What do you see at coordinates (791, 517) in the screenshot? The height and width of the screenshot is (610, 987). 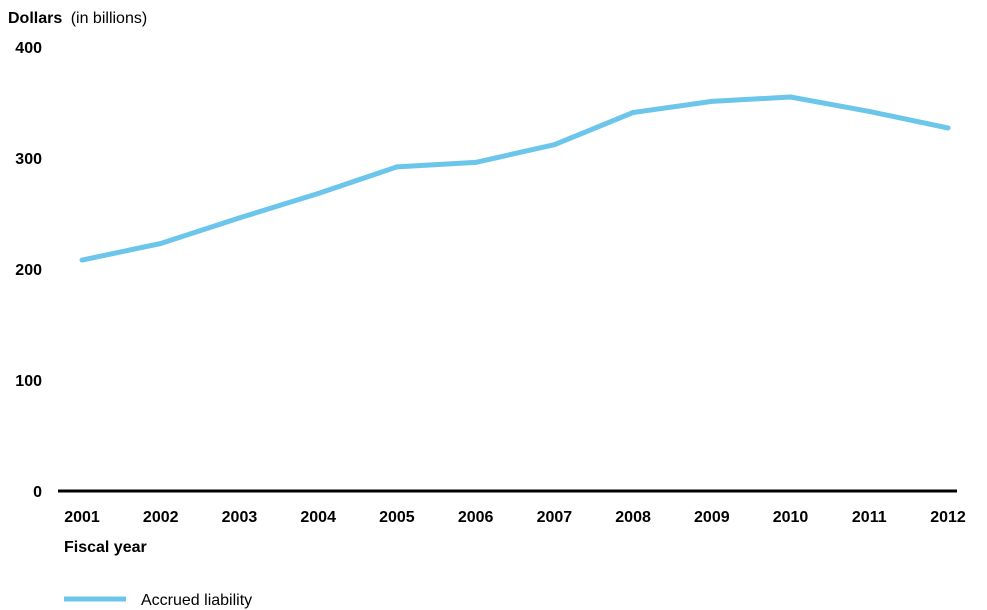 I see `x-tick-label: 2010` at bounding box center [791, 517].